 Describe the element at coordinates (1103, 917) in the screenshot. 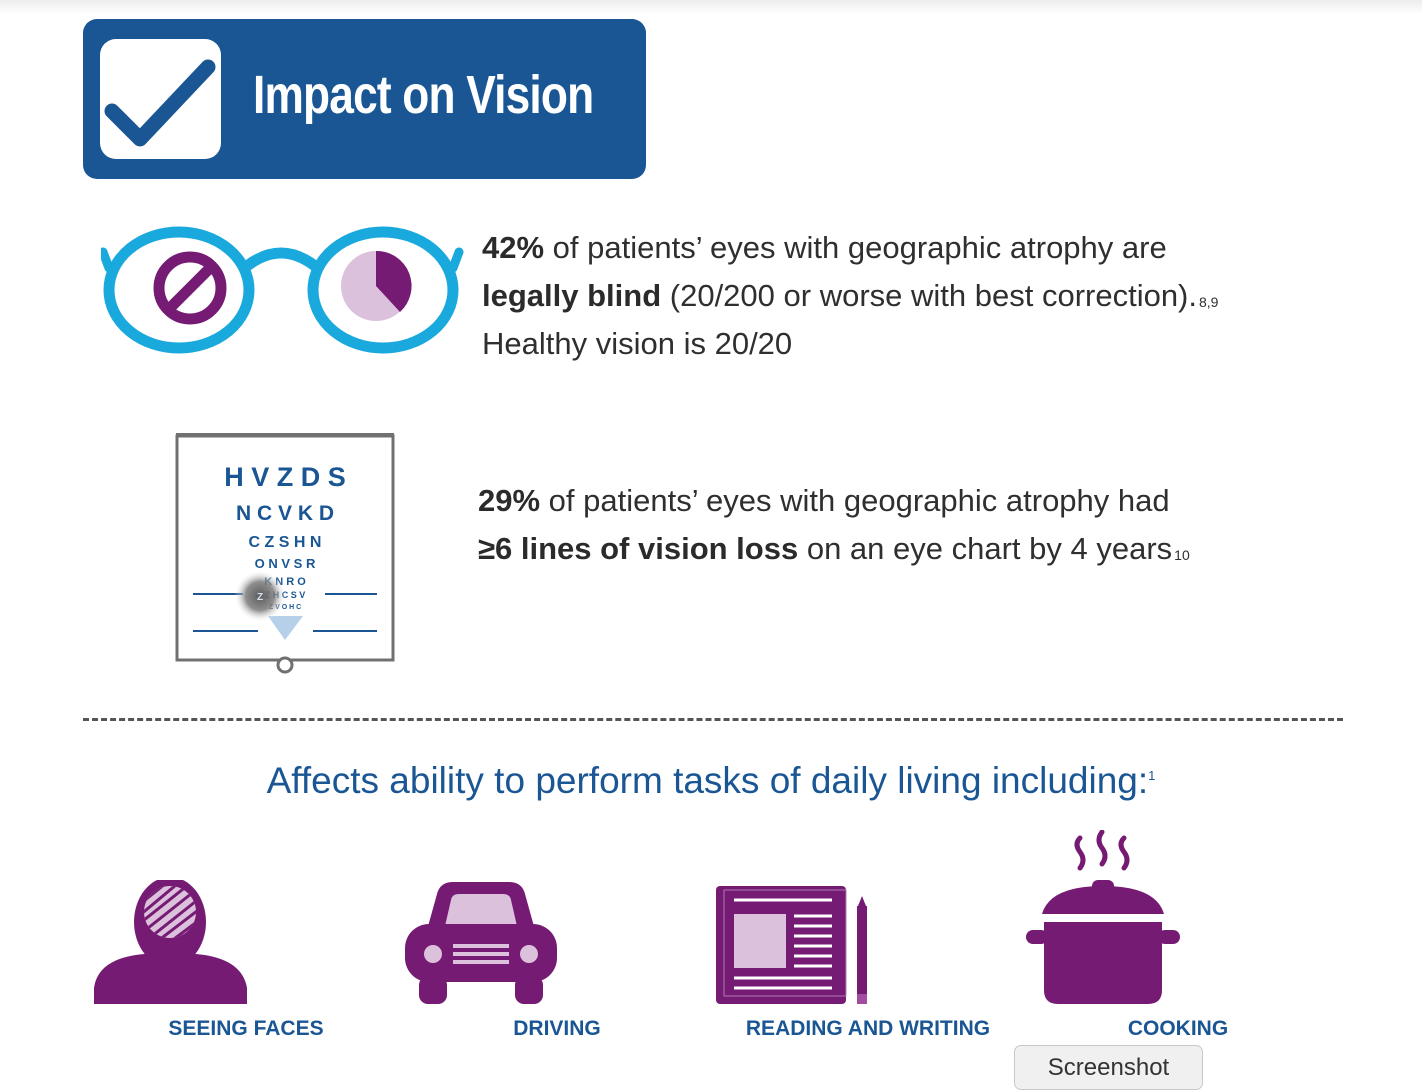

I see `cooking-pot-icon` at that location.